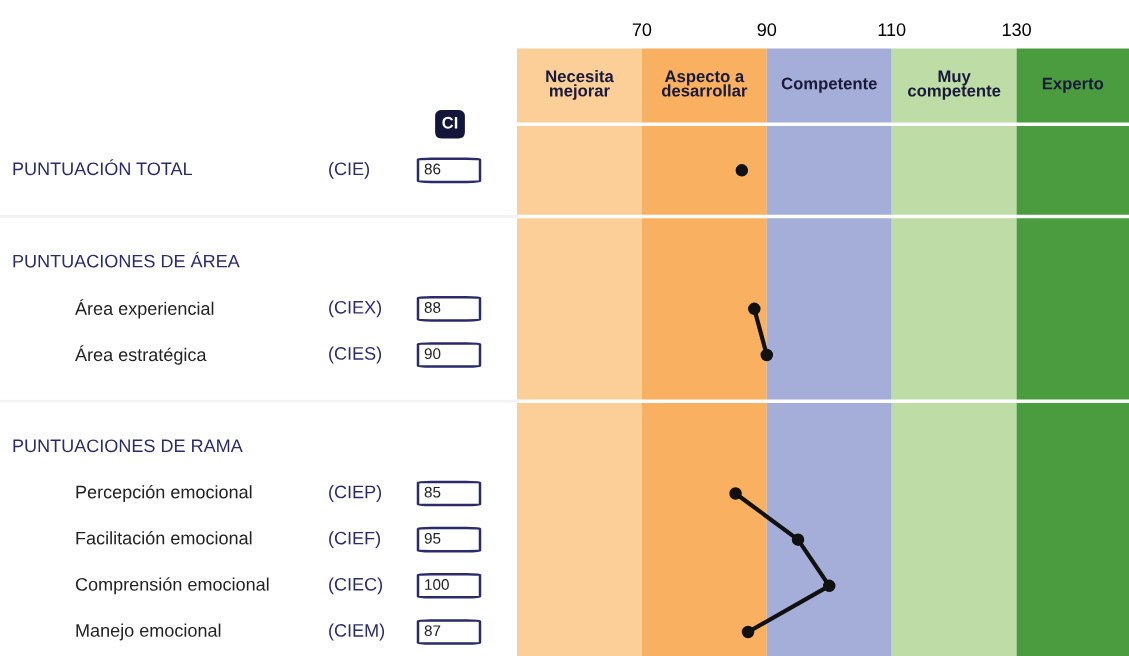 The width and height of the screenshot is (1129, 656). What do you see at coordinates (767, 30) in the screenshot?
I see `x2-tick-label: 90` at bounding box center [767, 30].